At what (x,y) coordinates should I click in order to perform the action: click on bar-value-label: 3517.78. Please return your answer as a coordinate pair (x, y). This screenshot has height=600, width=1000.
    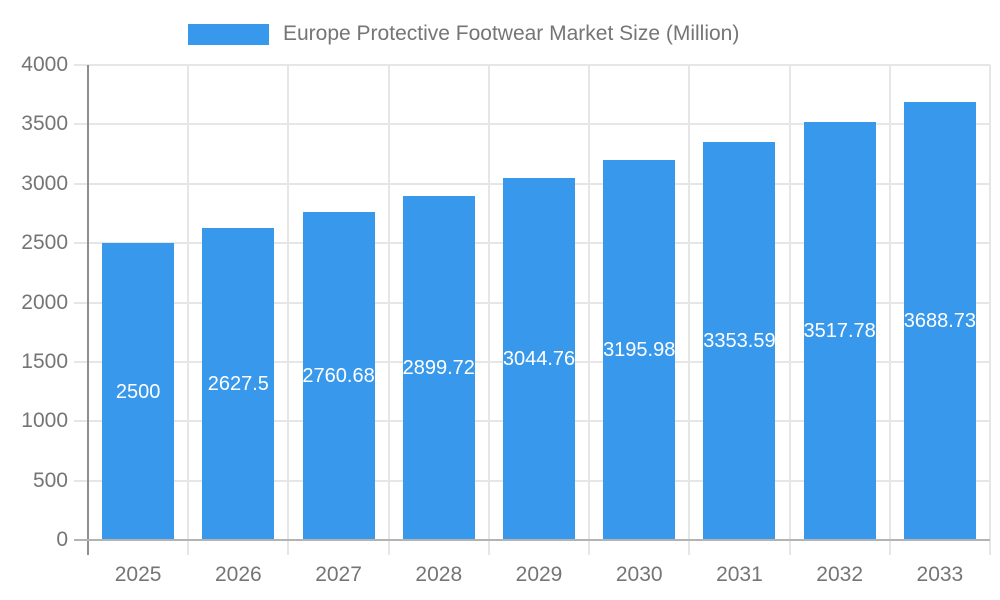
    Looking at the image, I should click on (839, 331).